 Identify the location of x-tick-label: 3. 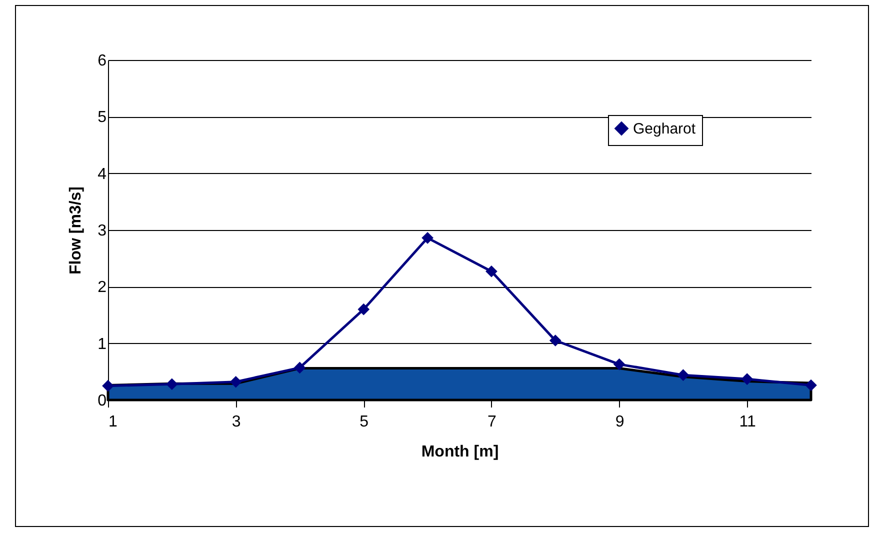
(236, 422).